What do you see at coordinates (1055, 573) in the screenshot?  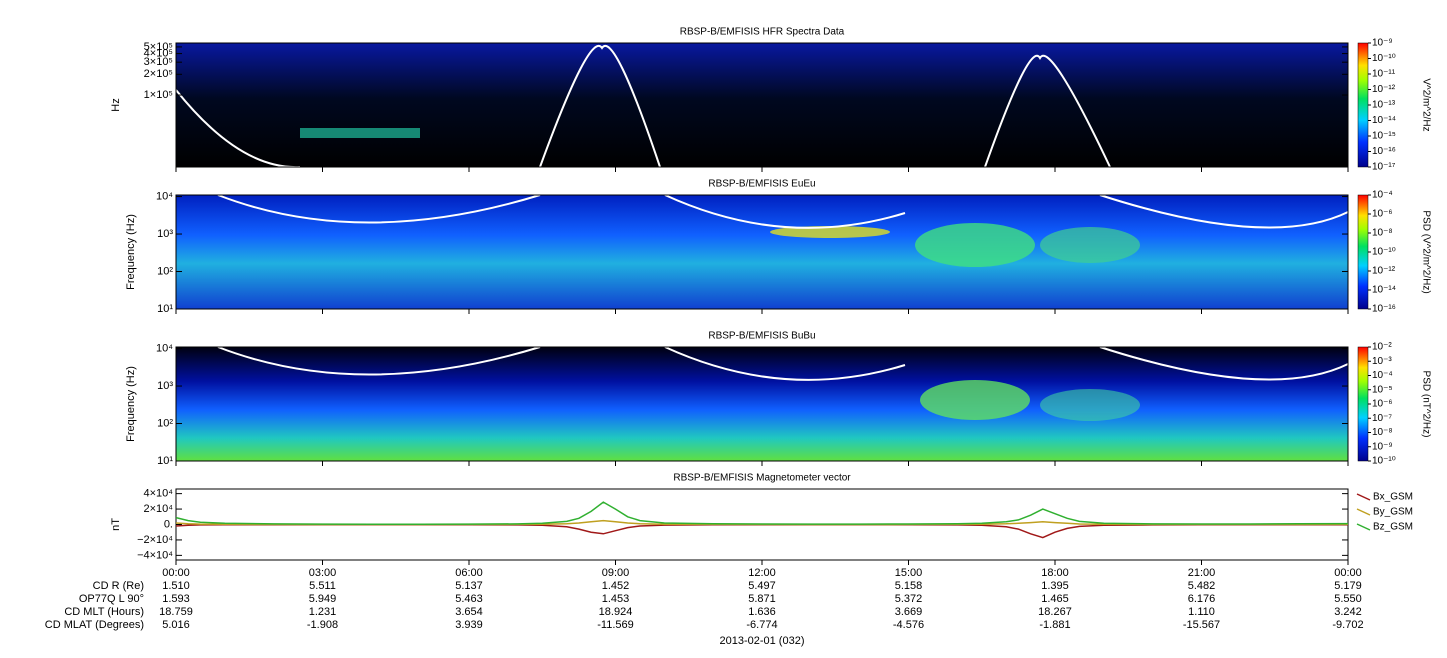 I see `x-tick-label: 18:00` at bounding box center [1055, 573].